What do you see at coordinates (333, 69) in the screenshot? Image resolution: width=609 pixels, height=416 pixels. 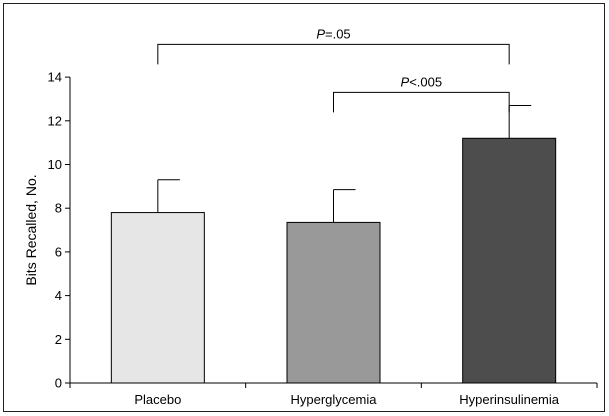 I see `significance-annotations: P=.05P<.005` at bounding box center [333, 69].